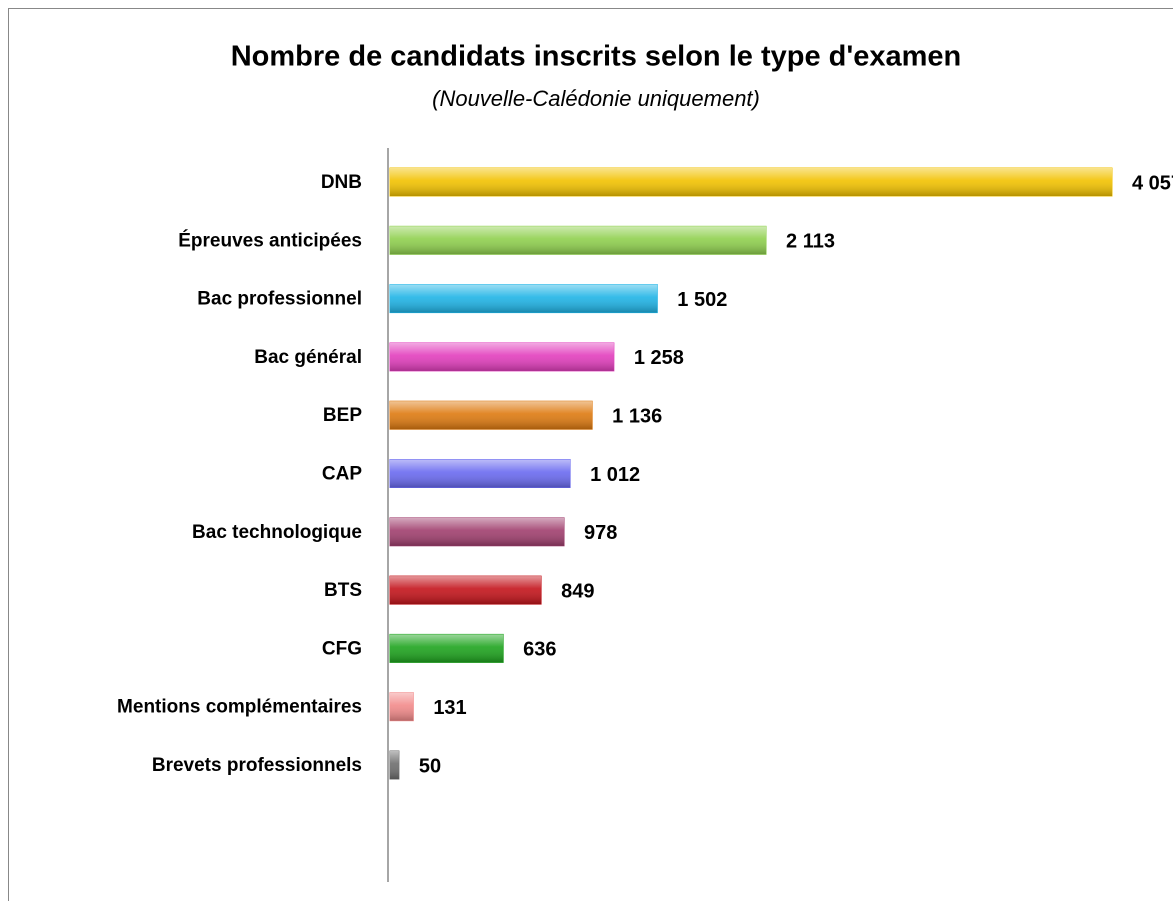 The height and width of the screenshot is (901, 1173). I want to click on value-label: 131, so click(449, 708).